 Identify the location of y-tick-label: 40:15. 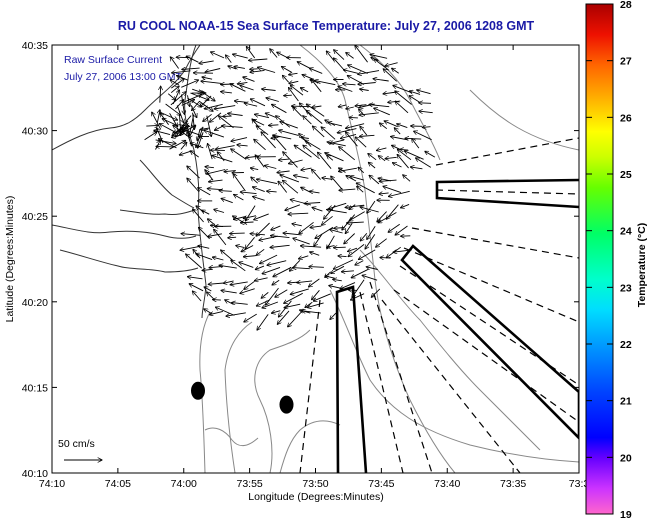
(35, 388).